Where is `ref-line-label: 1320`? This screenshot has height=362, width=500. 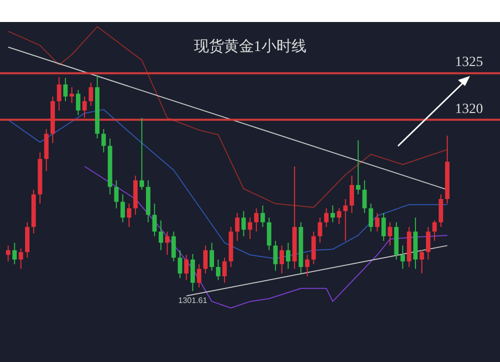
ref-line-label: 1320 is located at coordinates (469, 109).